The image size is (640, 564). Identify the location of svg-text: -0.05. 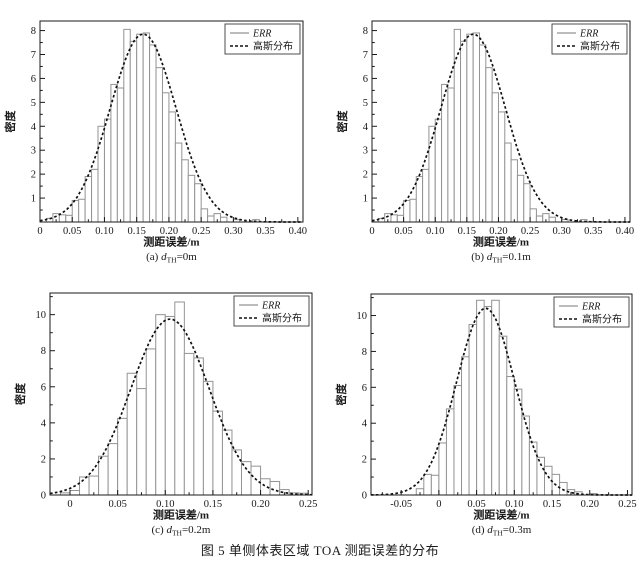
(401, 504).